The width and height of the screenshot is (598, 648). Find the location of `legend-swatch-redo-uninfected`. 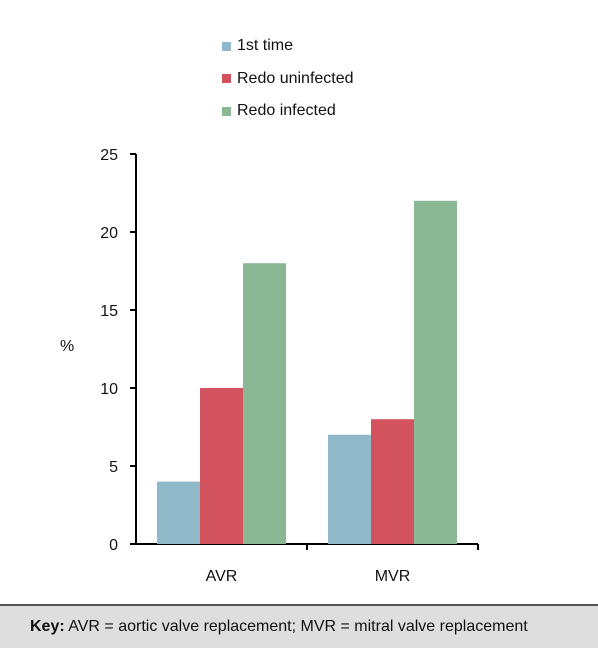

legend-swatch-redo-uninfected is located at coordinates (226, 79).